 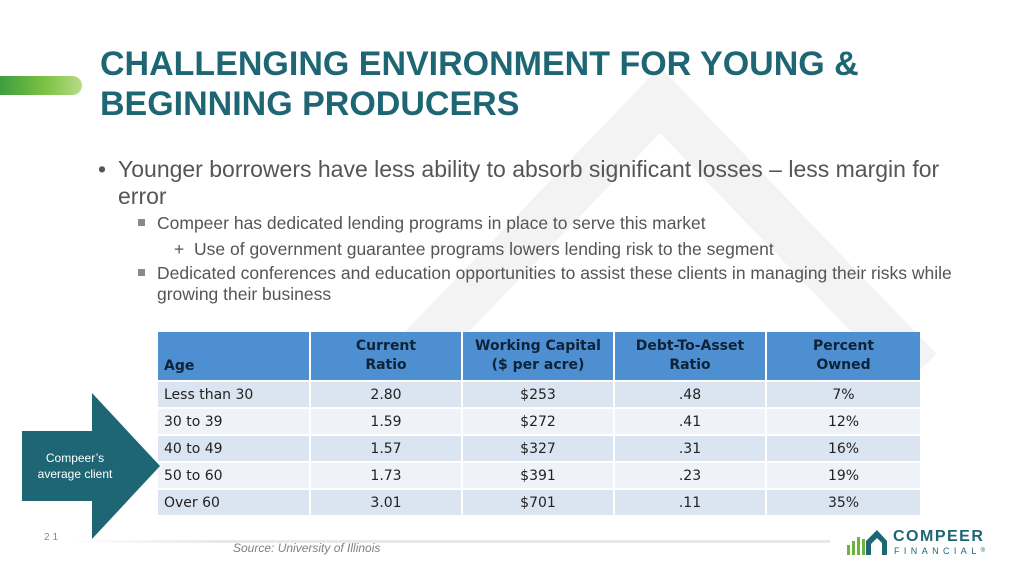 What do you see at coordinates (234, 475) in the screenshot?
I see `cell-age: 50 to 60` at bounding box center [234, 475].